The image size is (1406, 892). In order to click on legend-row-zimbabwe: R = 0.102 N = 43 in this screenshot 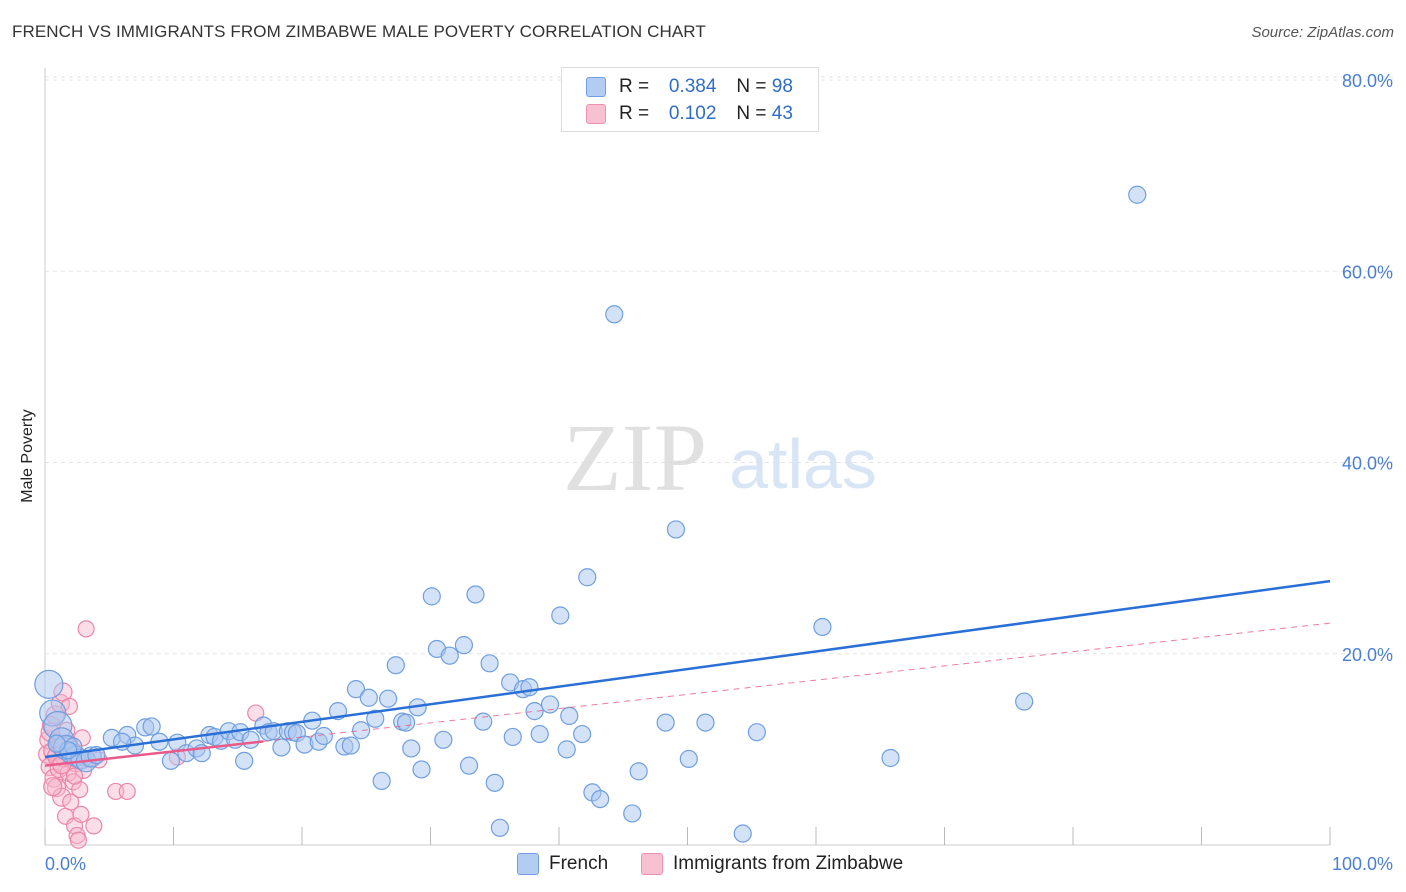, I will do `click(689, 114)`.